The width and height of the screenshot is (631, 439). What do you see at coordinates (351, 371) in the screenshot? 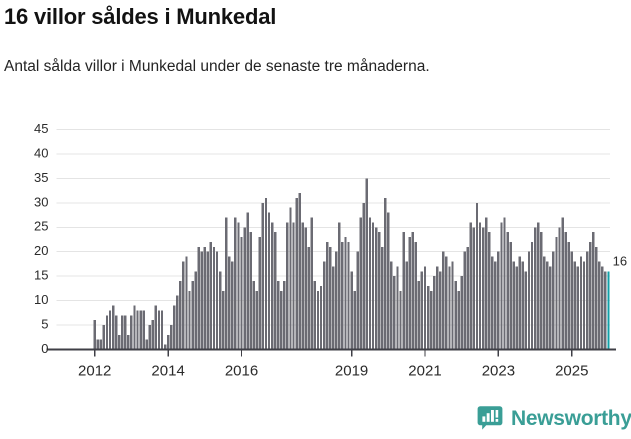
I see `x-axis-tick-label: 2019` at bounding box center [351, 371].